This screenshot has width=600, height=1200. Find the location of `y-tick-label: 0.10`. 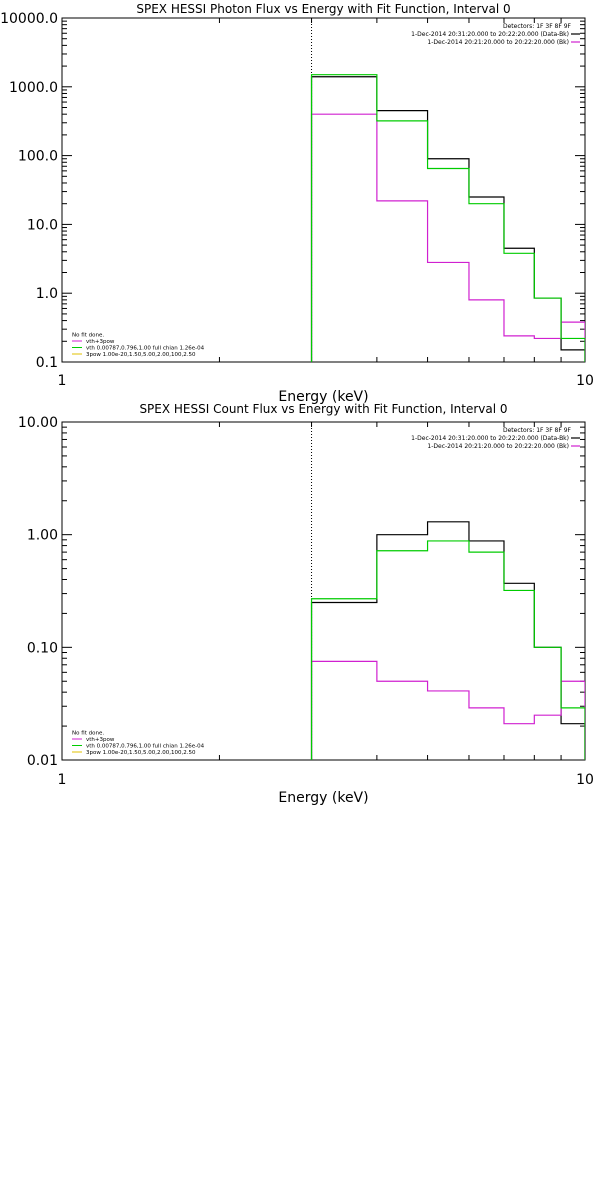

y-tick-label: 0.10 is located at coordinates (42, 648).